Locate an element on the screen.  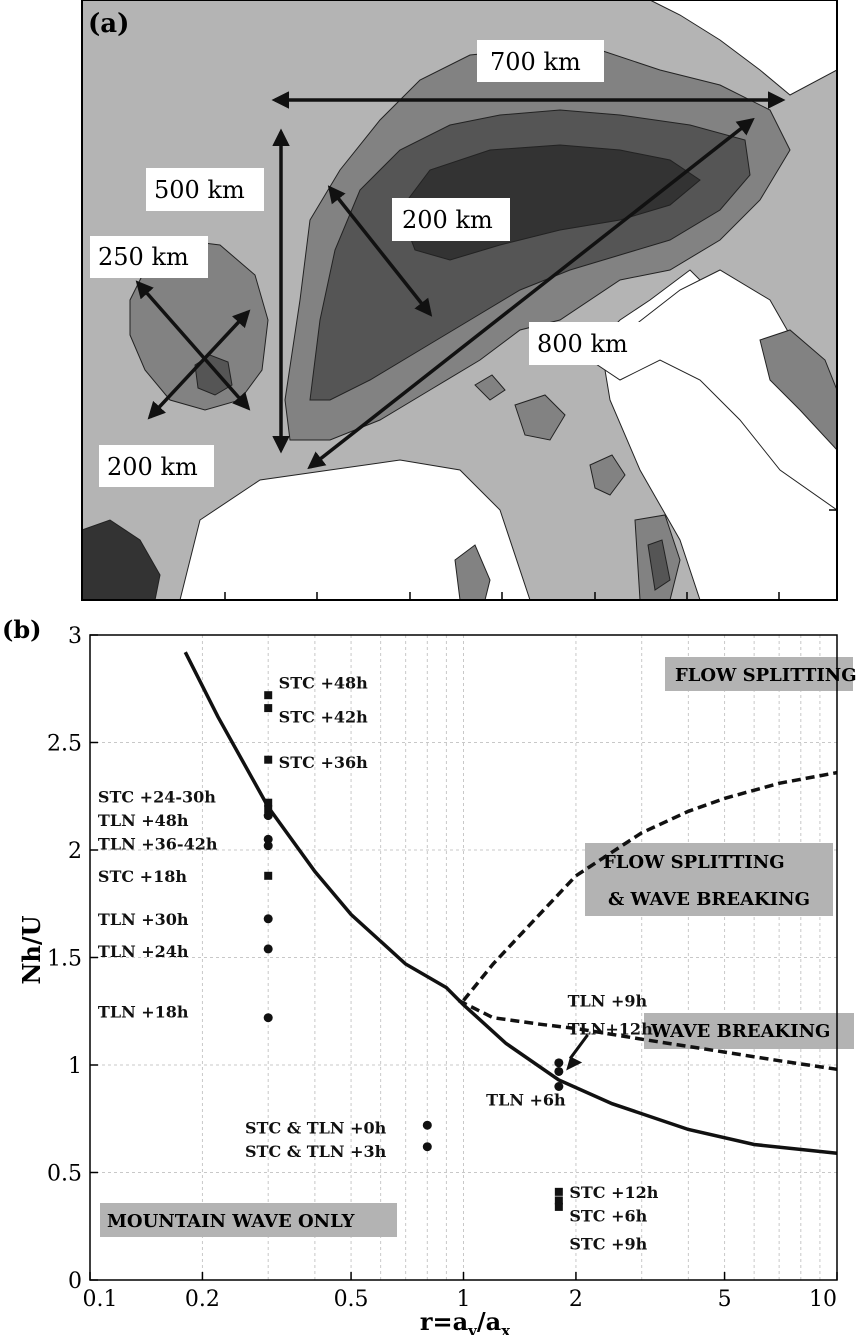
region-fs-wb-line1: FLOW SPLITTING is located at coordinates (694, 862).